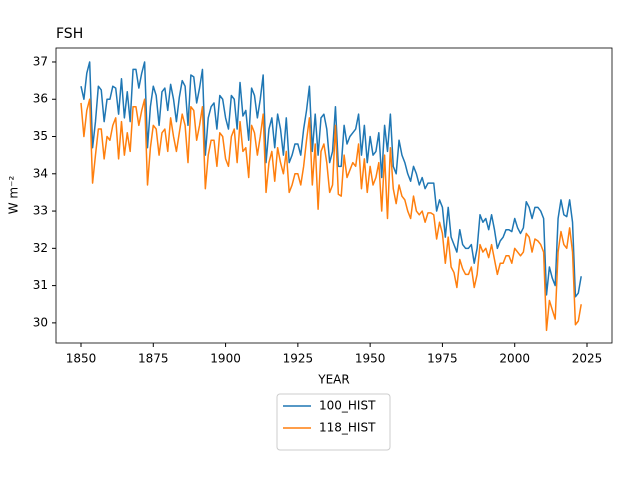 This screenshot has width=640, height=480. I want to click on x-axis-label: YEAR, so click(333, 380).